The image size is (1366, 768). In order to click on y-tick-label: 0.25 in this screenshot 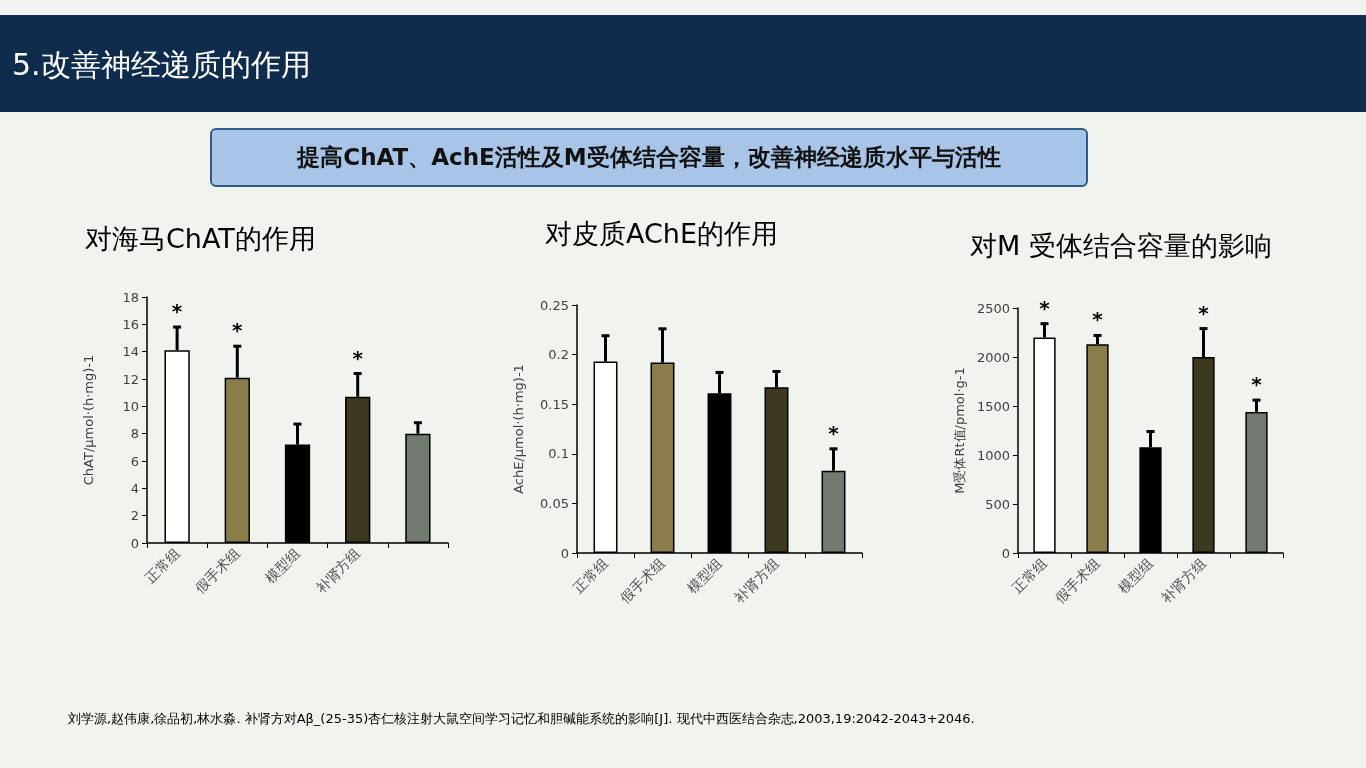, I will do `click(554, 305)`.